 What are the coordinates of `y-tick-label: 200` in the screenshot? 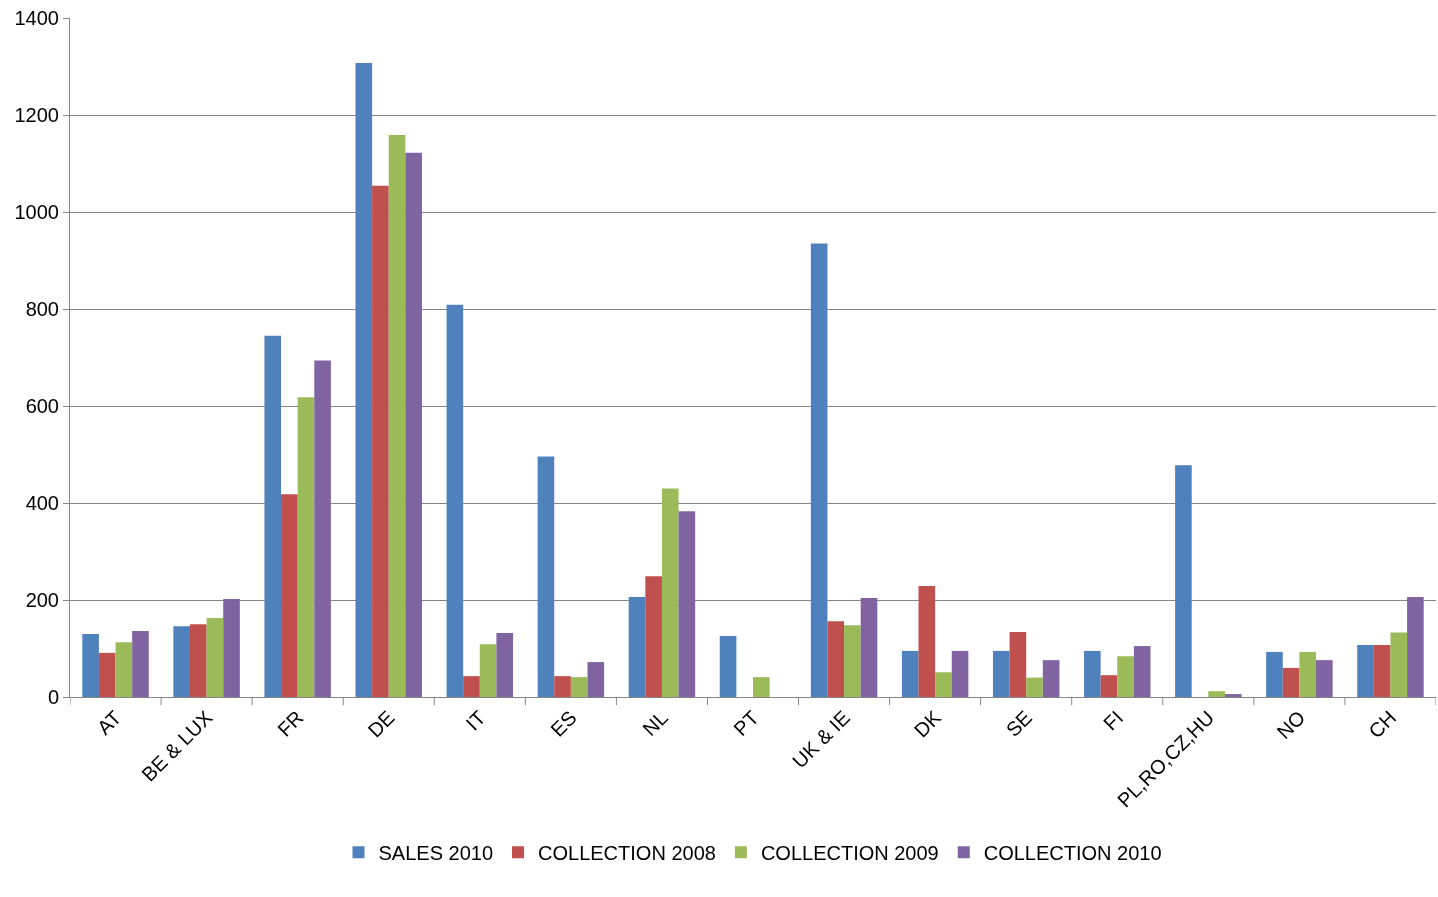 It's located at (42, 600).